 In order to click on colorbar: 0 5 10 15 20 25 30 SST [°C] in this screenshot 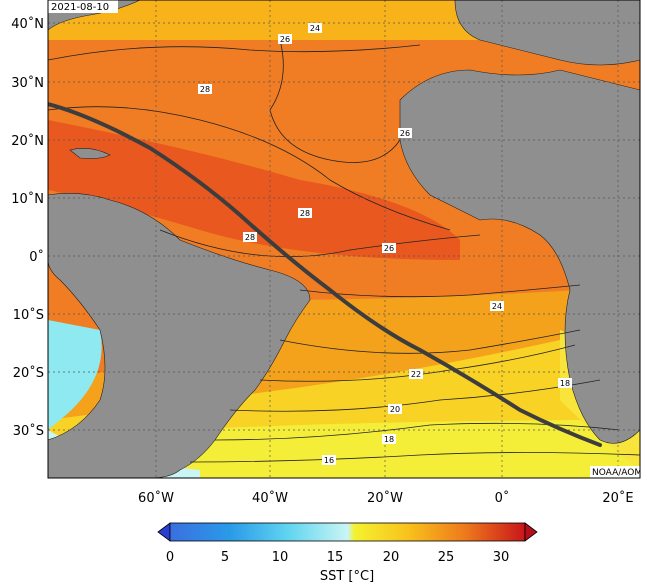, I will do `click(347, 553)`.